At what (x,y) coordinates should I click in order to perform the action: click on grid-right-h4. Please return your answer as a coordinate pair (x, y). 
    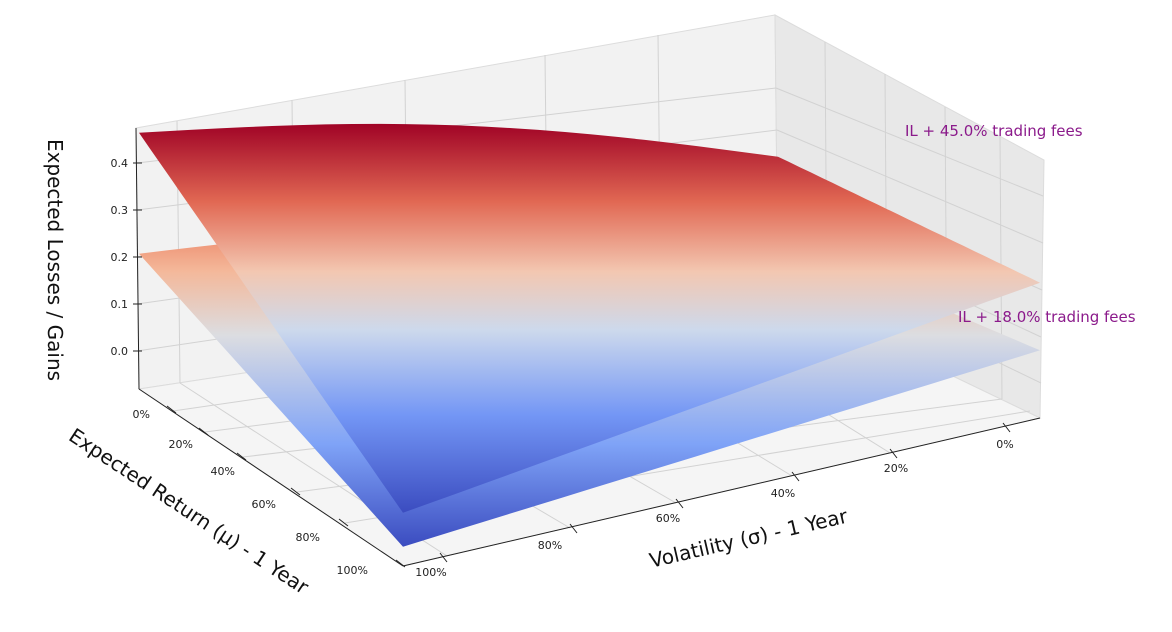
    Looking at the image, I should click on (910, 186).